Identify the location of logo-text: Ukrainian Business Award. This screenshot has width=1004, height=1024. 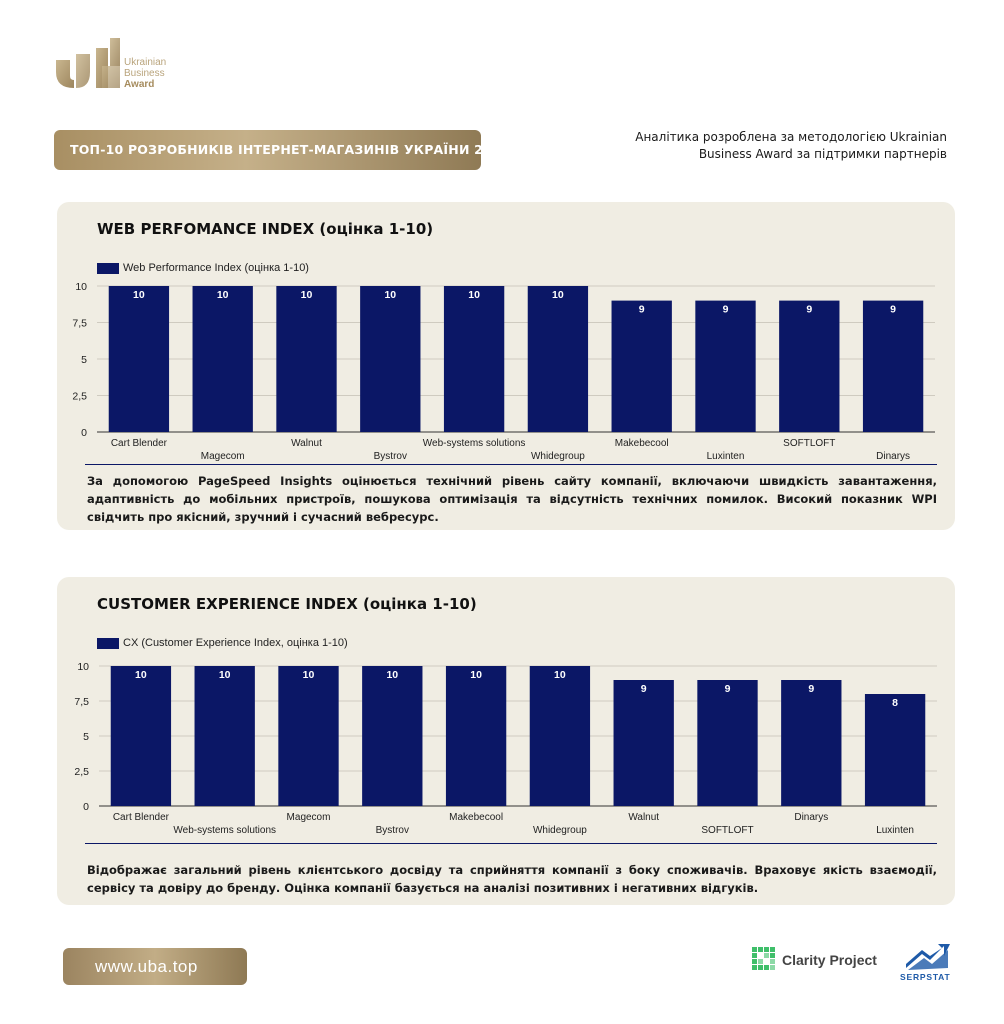
(145, 73).